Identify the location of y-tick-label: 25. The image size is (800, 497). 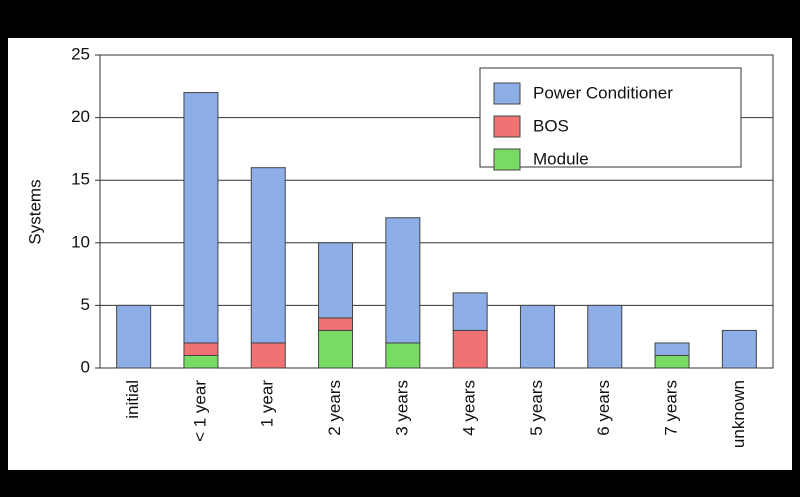
(80, 53).